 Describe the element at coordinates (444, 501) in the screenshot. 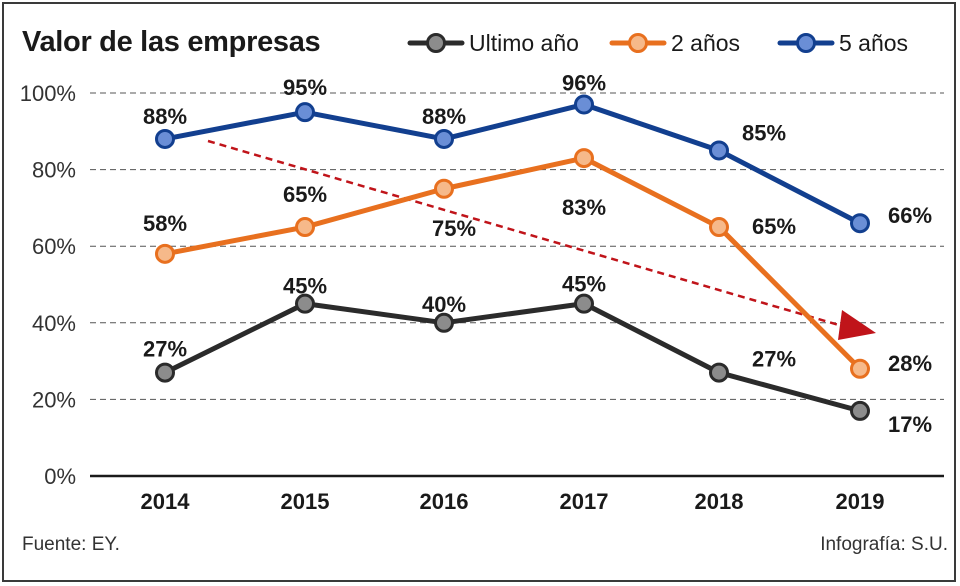

I see `x-tick-label: 2016` at that location.